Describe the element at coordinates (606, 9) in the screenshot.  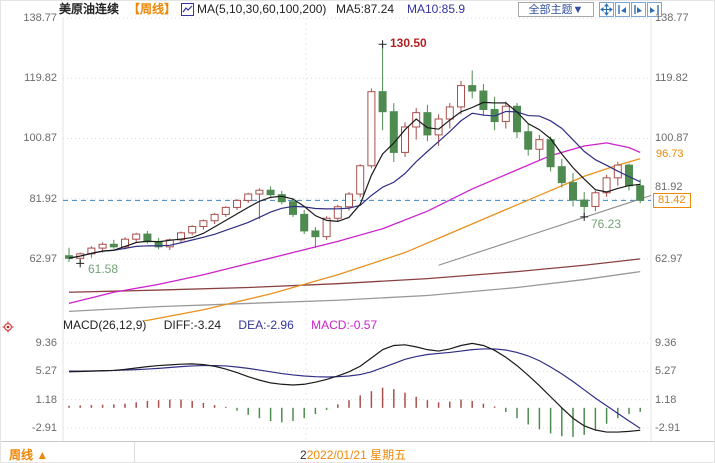
I see `pan-icon` at that location.